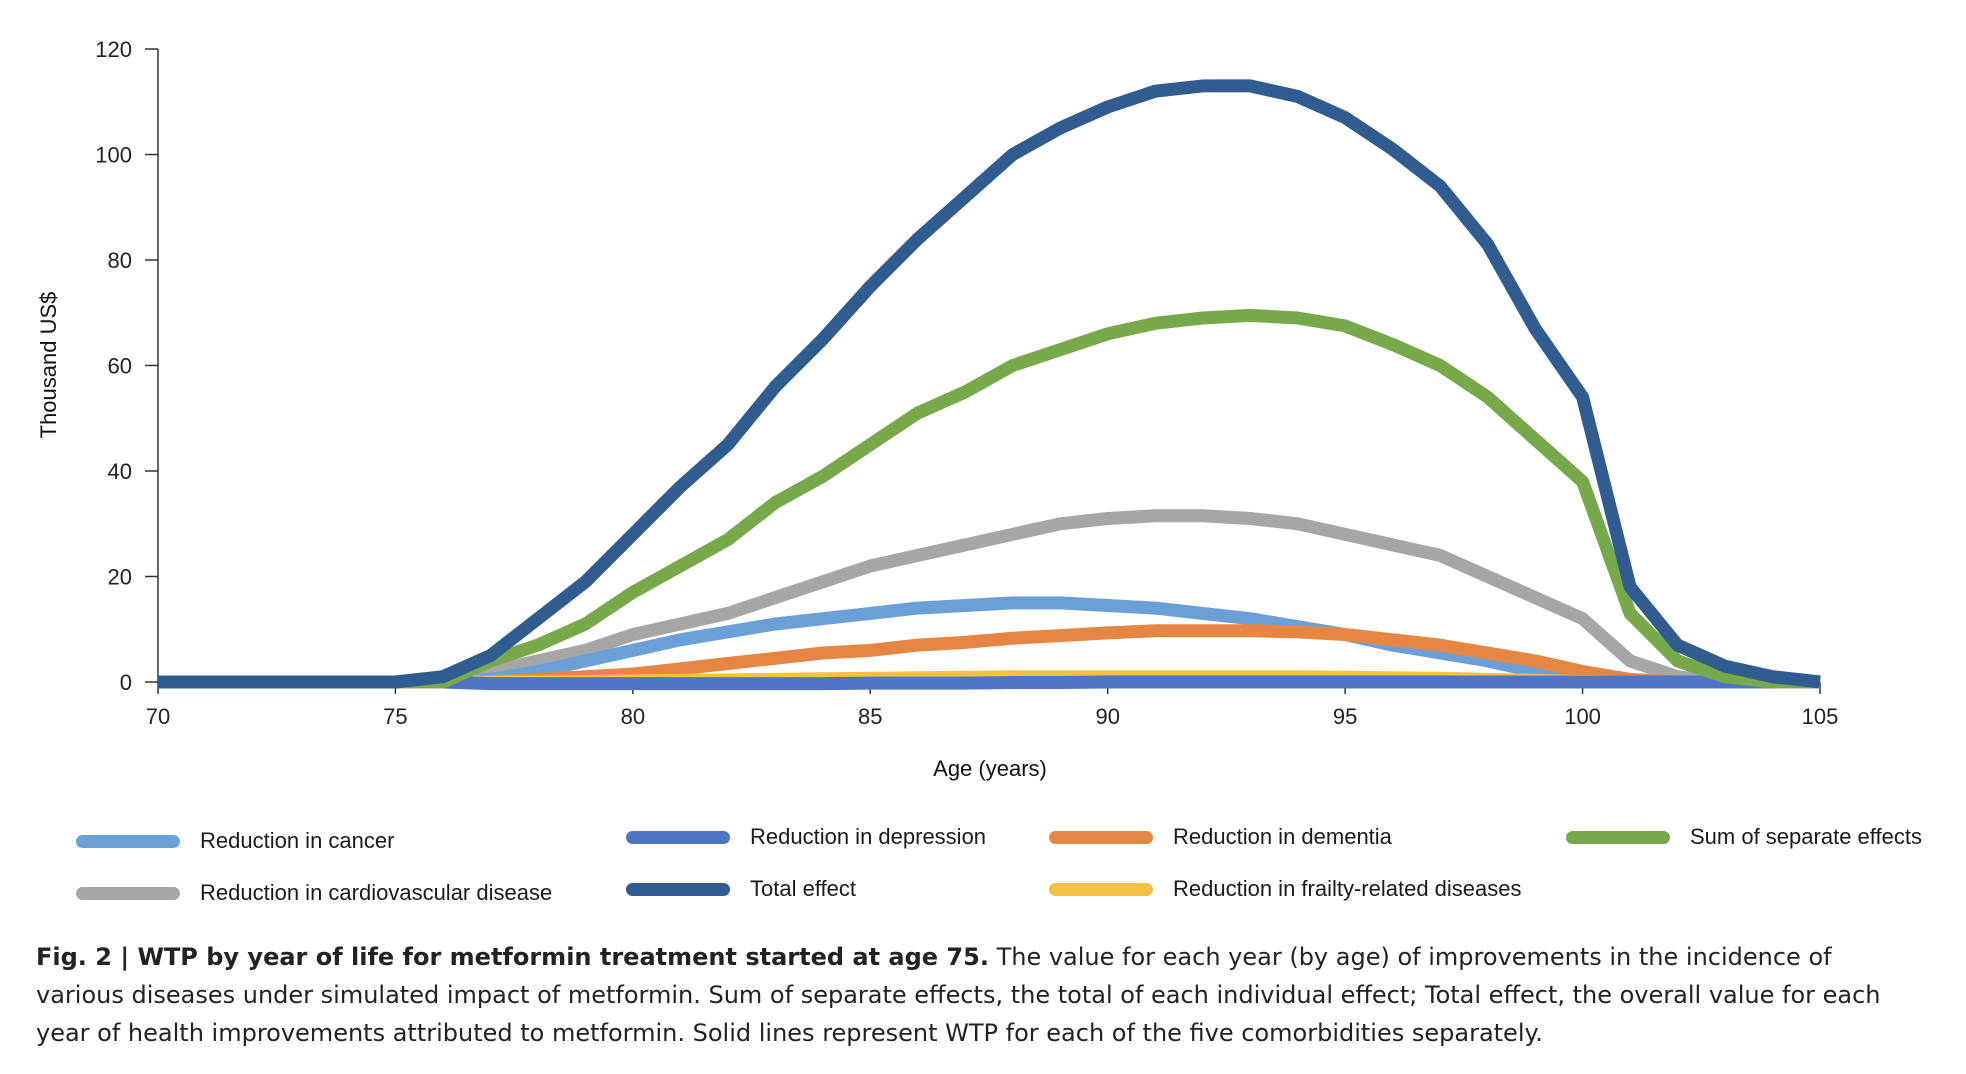  I want to click on x-tick-label: 80, so click(633, 716).